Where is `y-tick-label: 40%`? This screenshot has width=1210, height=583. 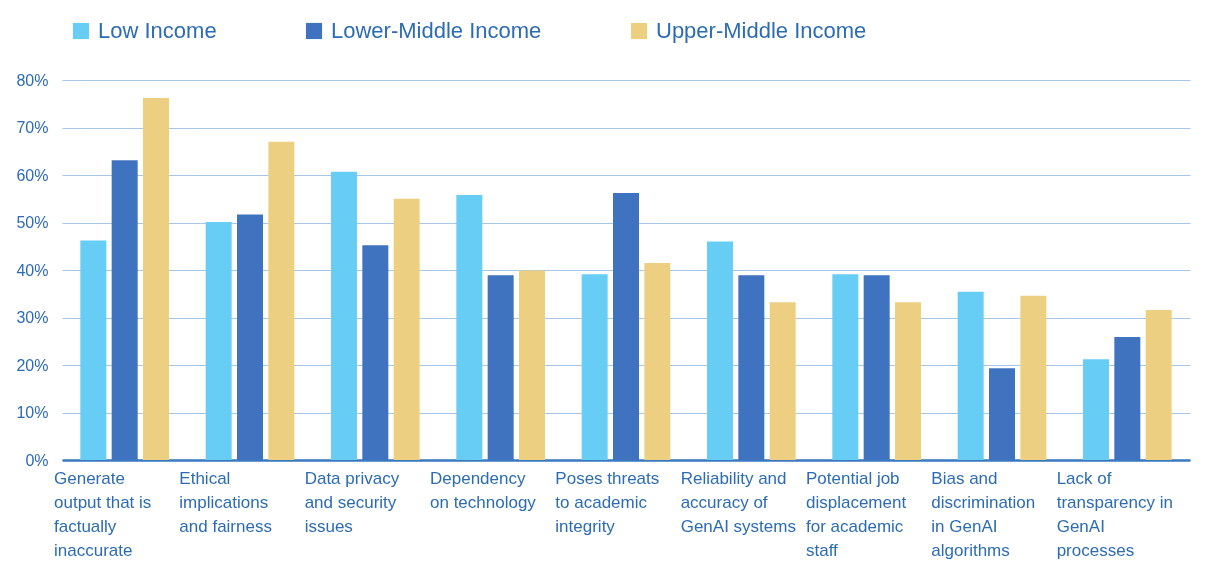
y-tick-label: 40% is located at coordinates (32, 270).